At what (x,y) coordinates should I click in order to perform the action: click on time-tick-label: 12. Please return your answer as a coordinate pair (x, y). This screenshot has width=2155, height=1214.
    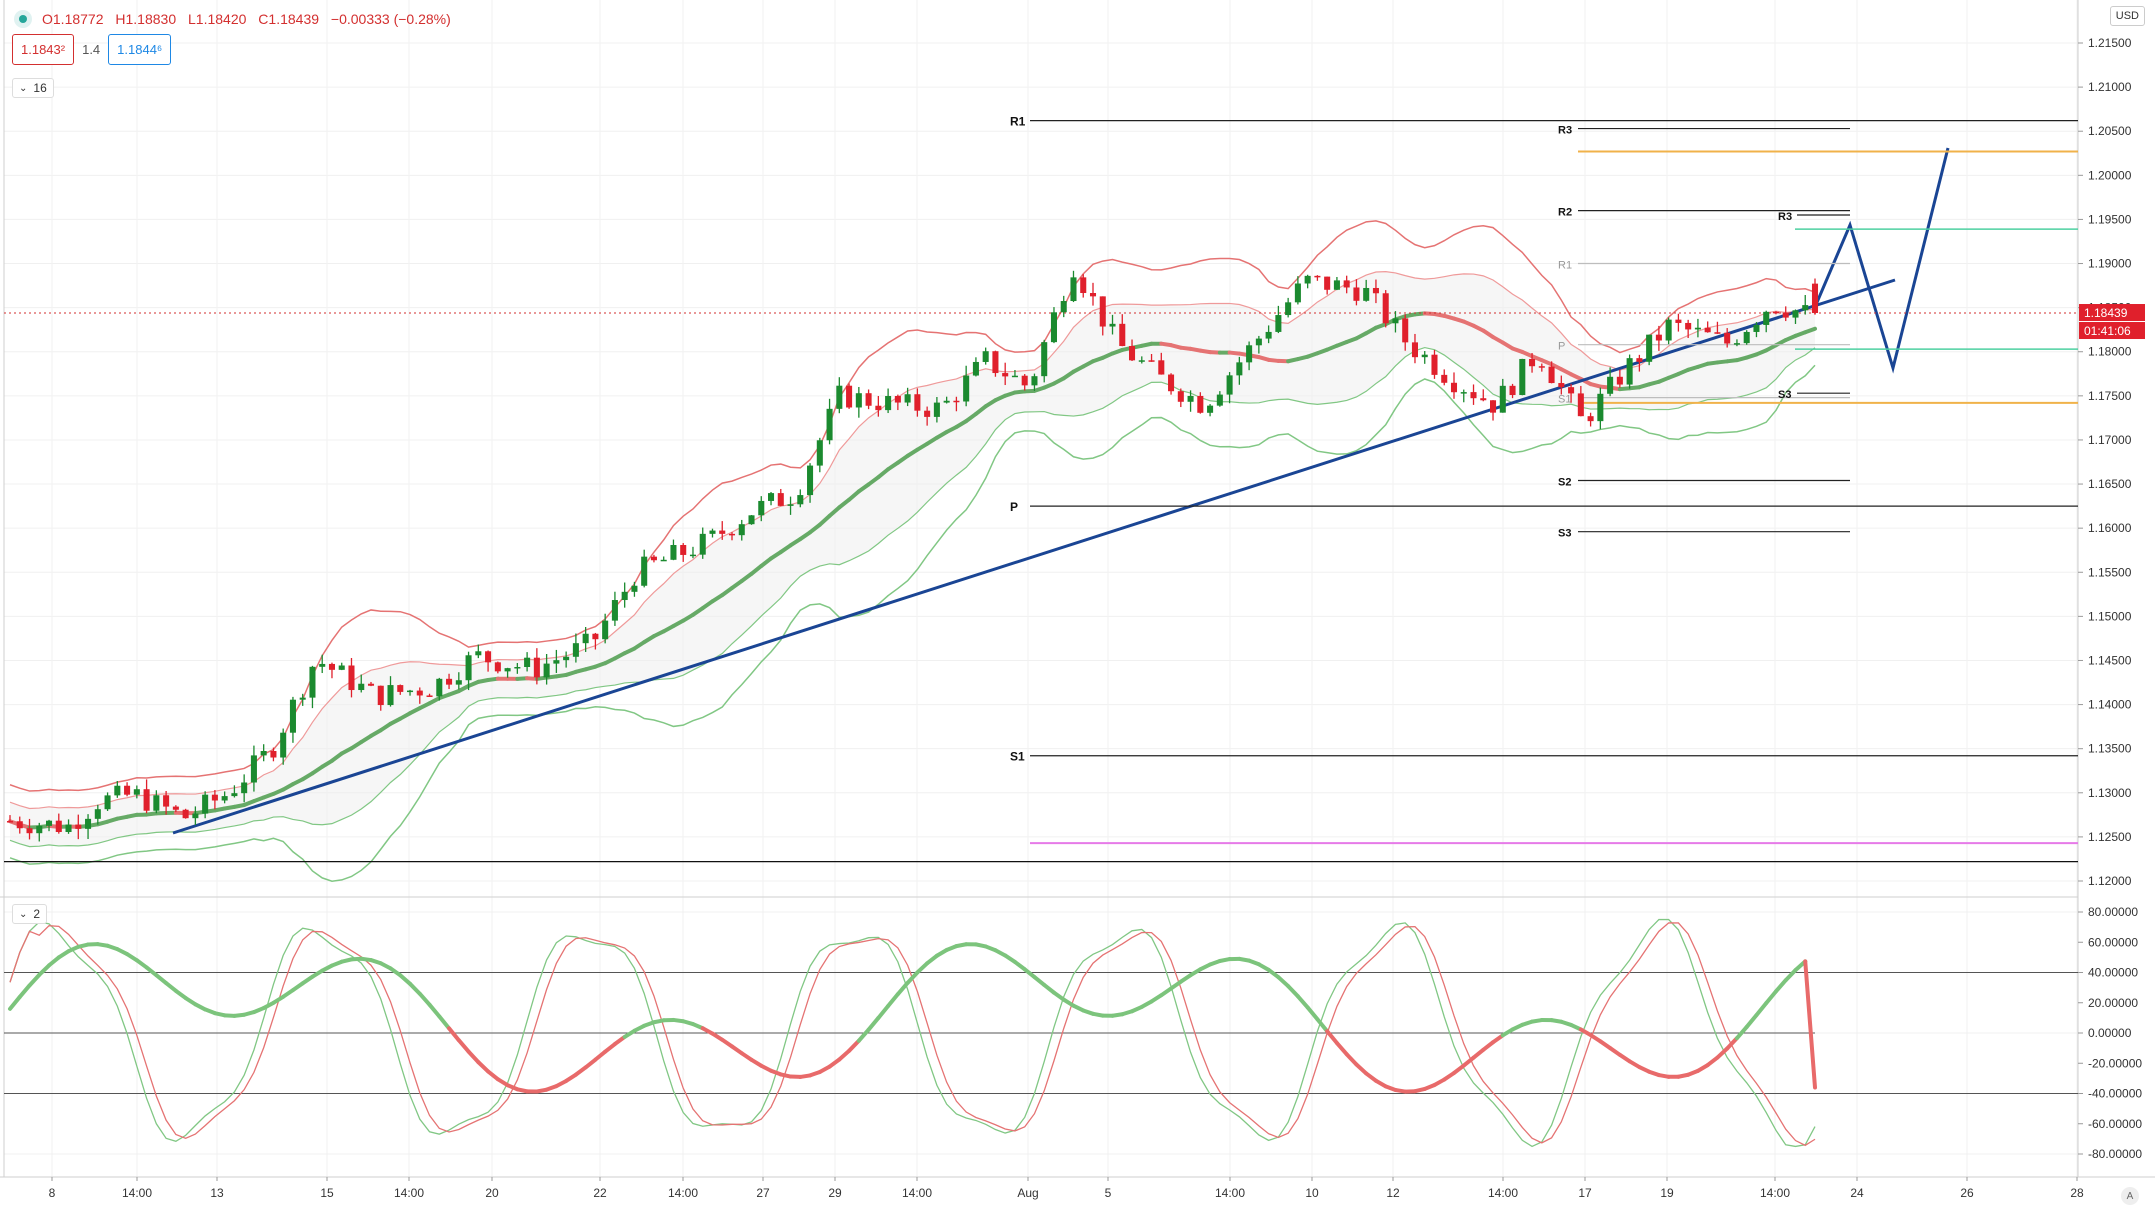
    Looking at the image, I should click on (1393, 1193).